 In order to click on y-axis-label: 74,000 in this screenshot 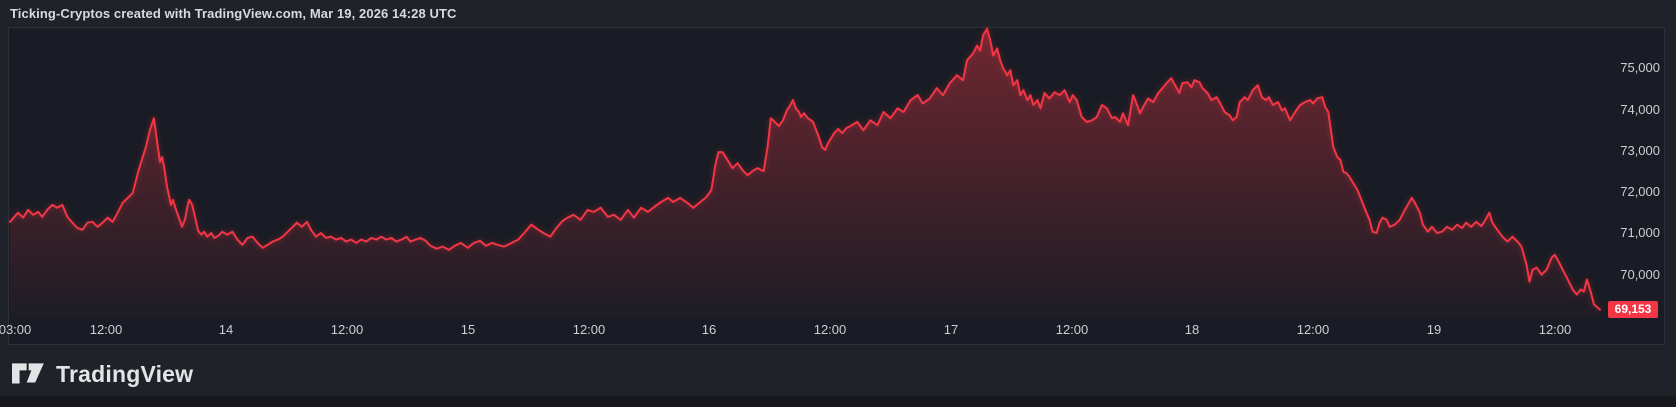, I will do `click(1640, 109)`.